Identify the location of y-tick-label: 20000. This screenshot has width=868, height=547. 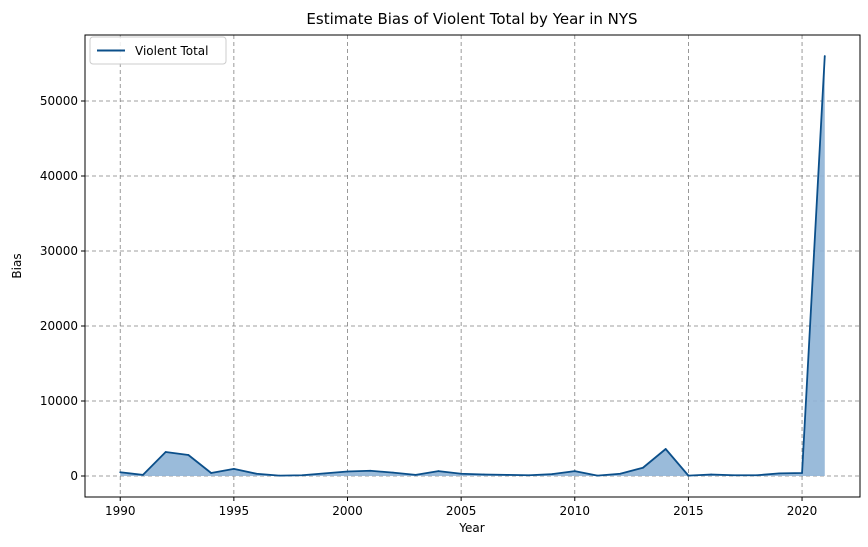
(59, 326).